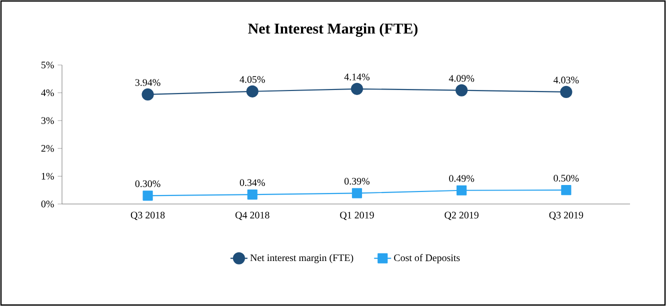 This screenshot has width=666, height=306. Describe the element at coordinates (147, 216) in the screenshot. I see `x-tick-label: Q3 2018` at that location.